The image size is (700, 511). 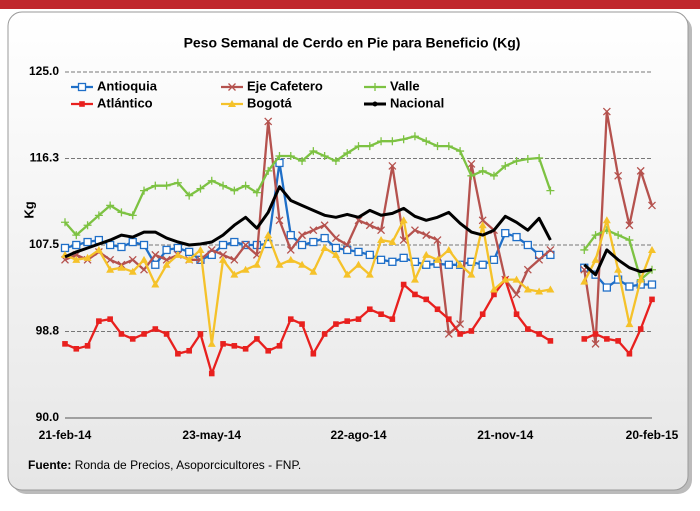 I want to click on y-tick-label: 116.3, so click(x=45, y=158).